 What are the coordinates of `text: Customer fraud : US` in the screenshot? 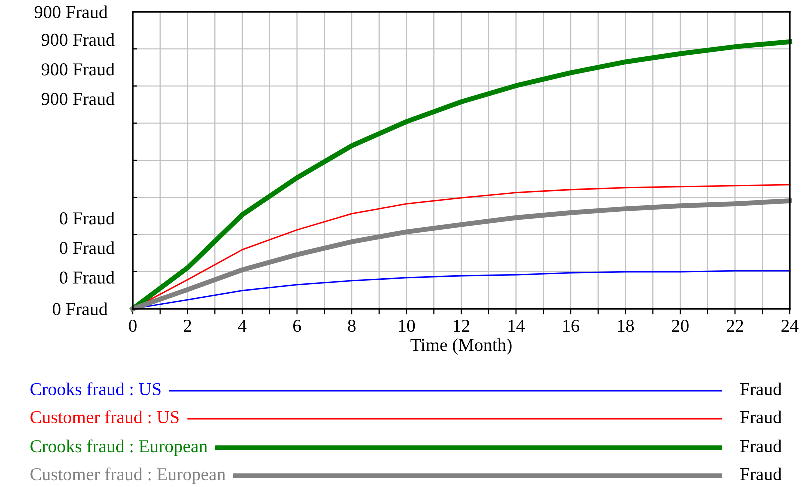 It's located at (104, 417).